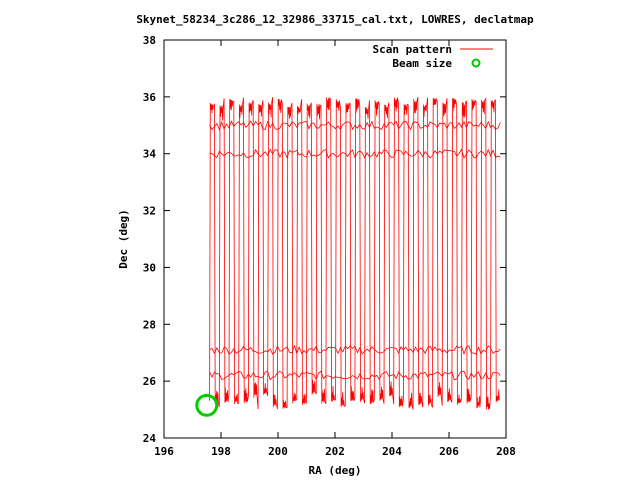 The height and width of the screenshot is (480, 640). What do you see at coordinates (149, 211) in the screenshot?
I see `y-tick-label: 32` at bounding box center [149, 211].